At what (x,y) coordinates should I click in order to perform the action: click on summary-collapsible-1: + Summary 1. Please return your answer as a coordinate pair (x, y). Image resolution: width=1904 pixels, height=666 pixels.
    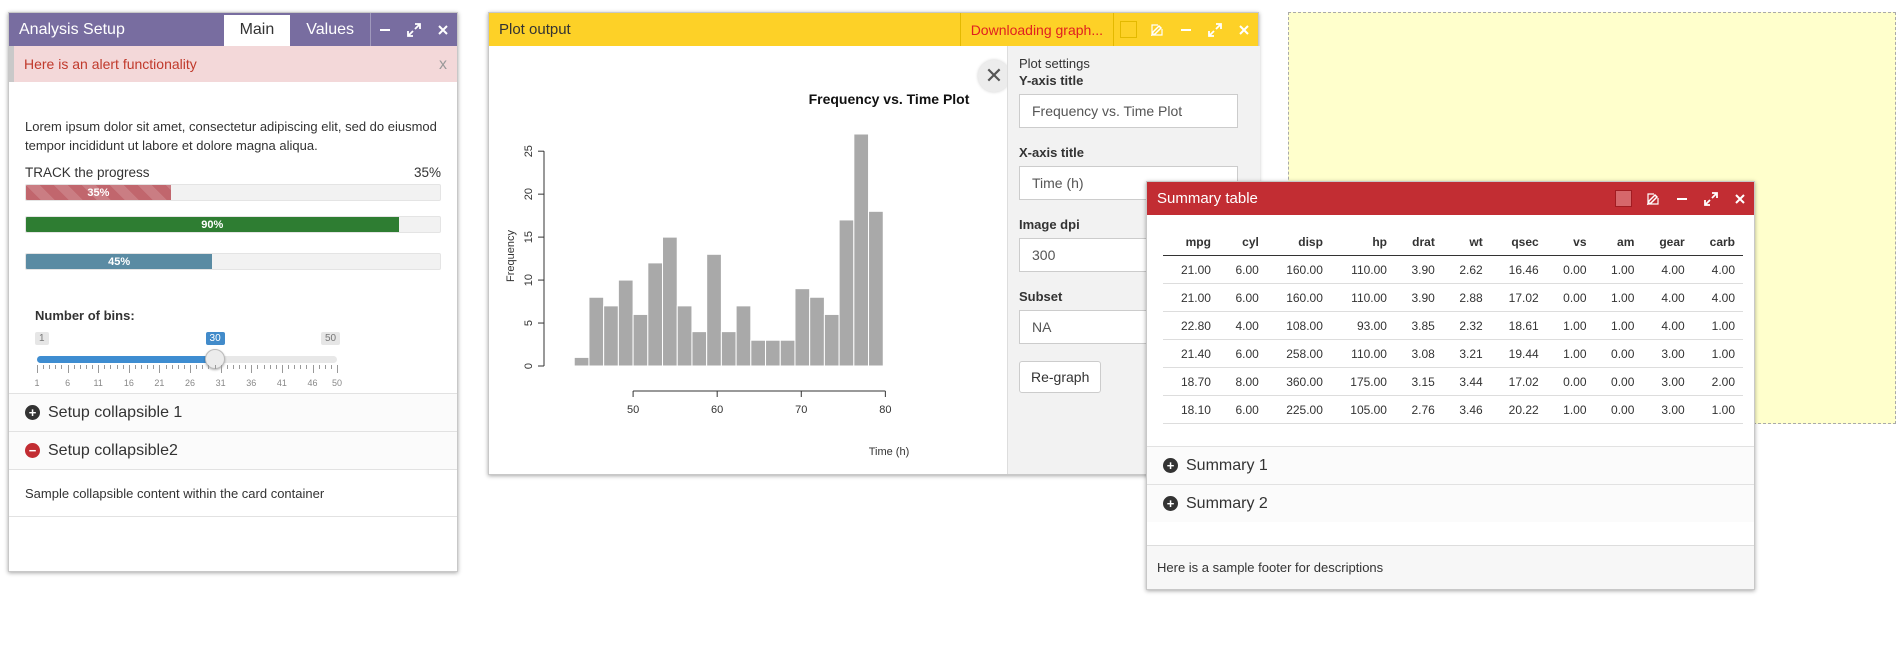
    Looking at the image, I should click on (1450, 465).